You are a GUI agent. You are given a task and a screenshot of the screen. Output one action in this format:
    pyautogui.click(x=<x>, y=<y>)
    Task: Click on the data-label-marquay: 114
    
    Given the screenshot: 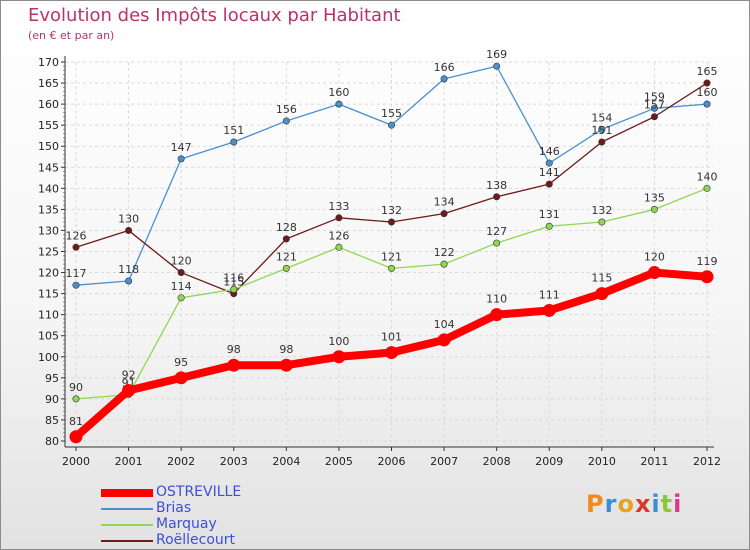 What is the action you would take?
    pyautogui.click(x=181, y=286)
    